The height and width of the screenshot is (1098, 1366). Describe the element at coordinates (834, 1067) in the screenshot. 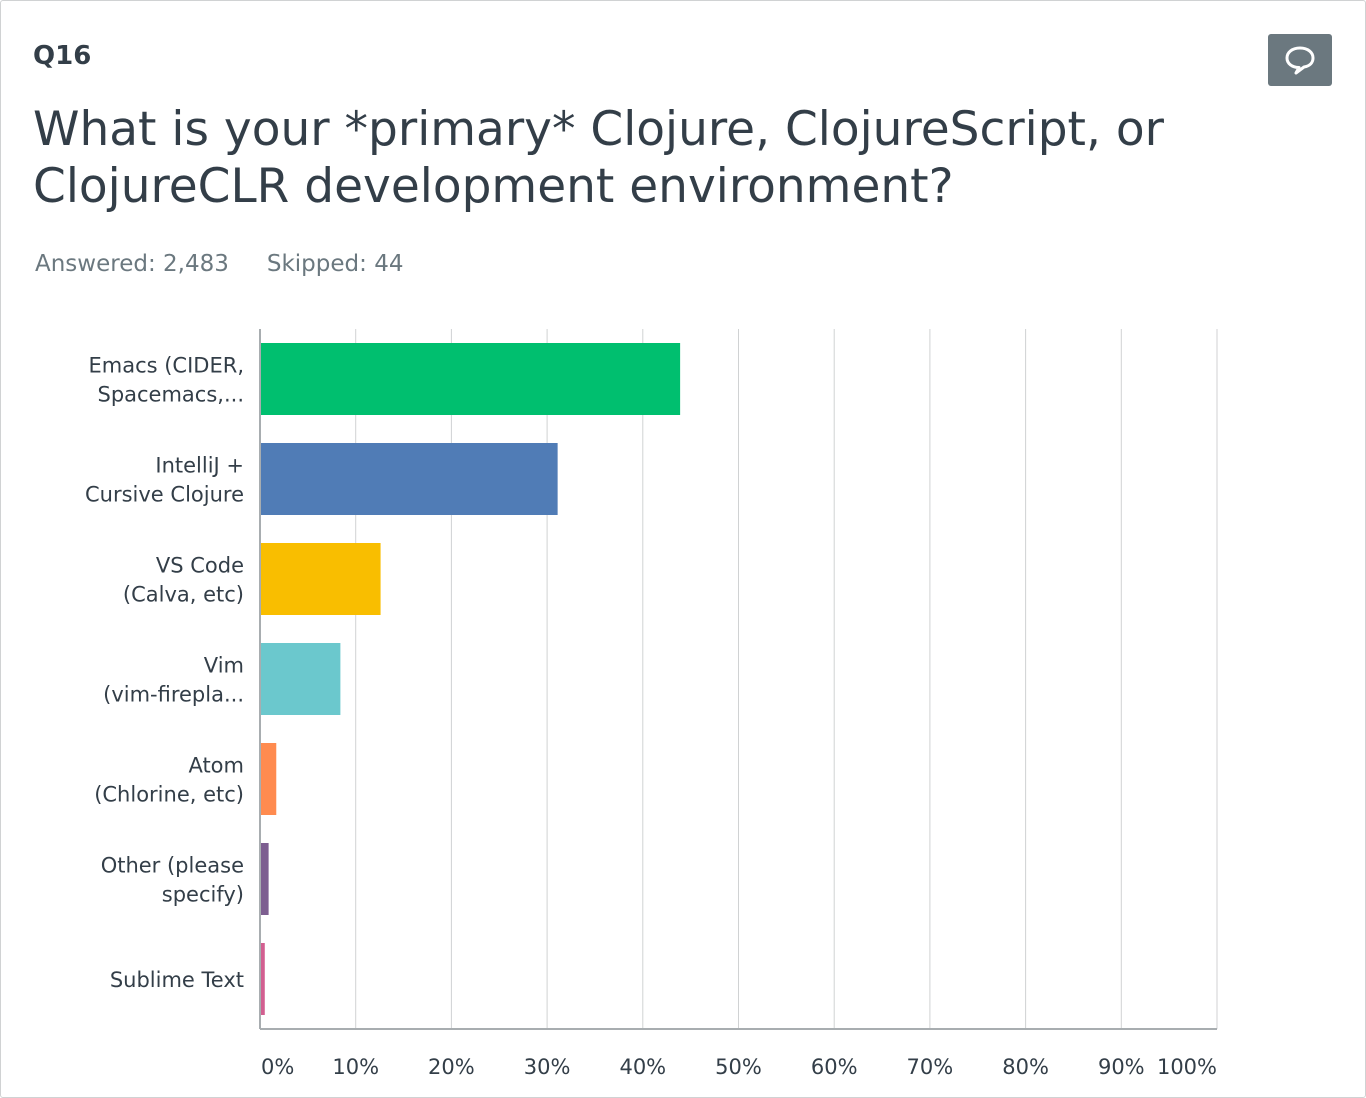

I see `x-tick-label: 60%` at that location.